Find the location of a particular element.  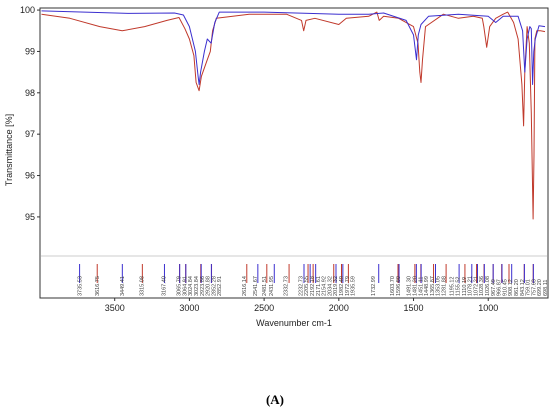

peak-label: 3735.53 is located at coordinates (81, 286).